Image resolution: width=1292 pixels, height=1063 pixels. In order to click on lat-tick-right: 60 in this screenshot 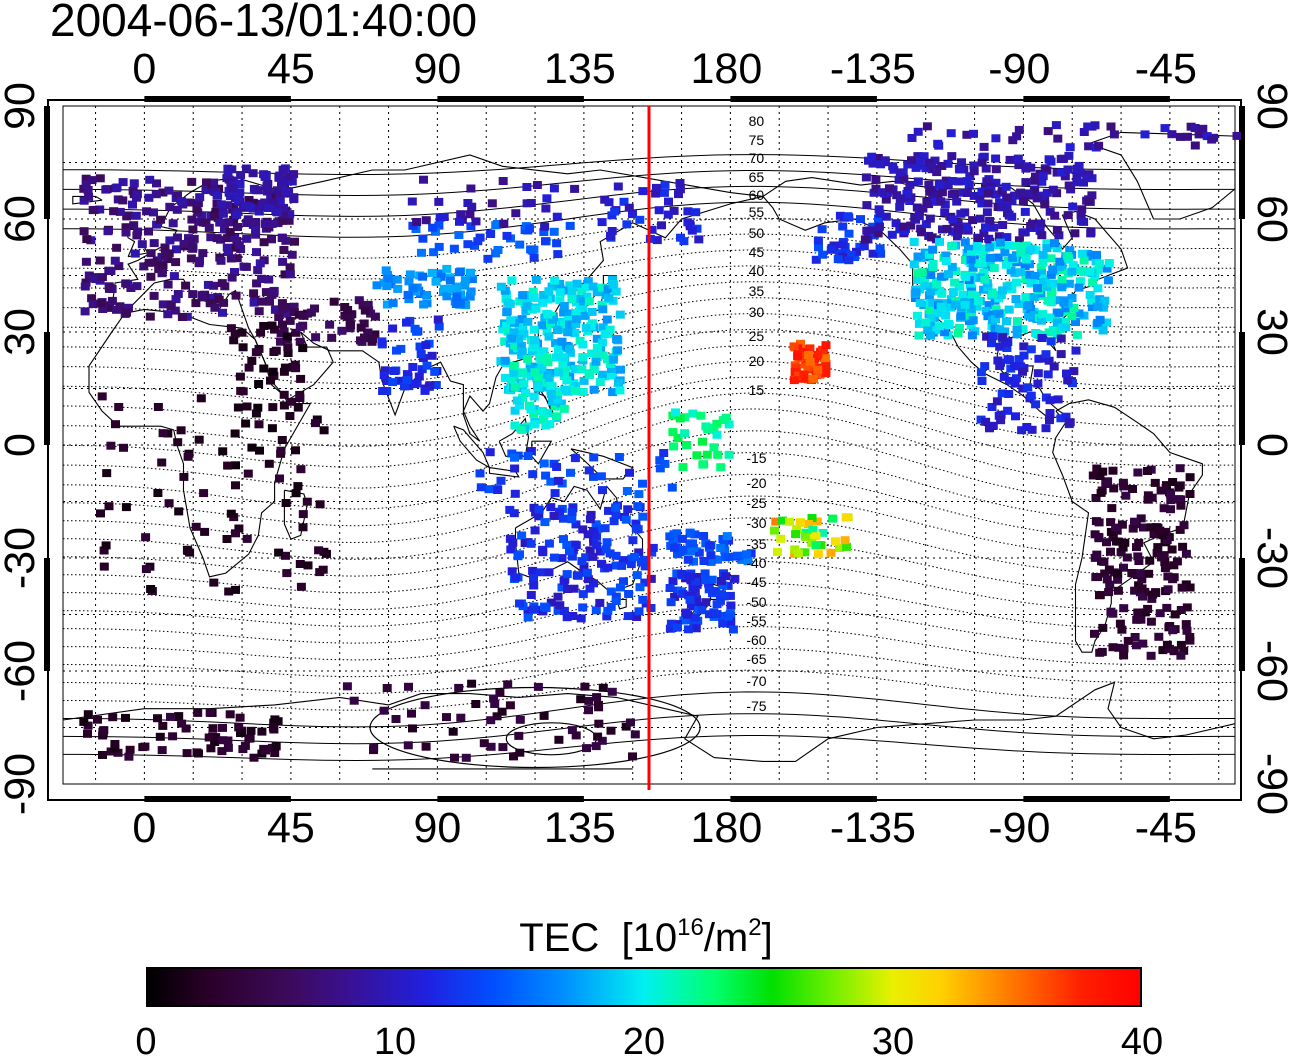, I will do `click(1270, 219)`.